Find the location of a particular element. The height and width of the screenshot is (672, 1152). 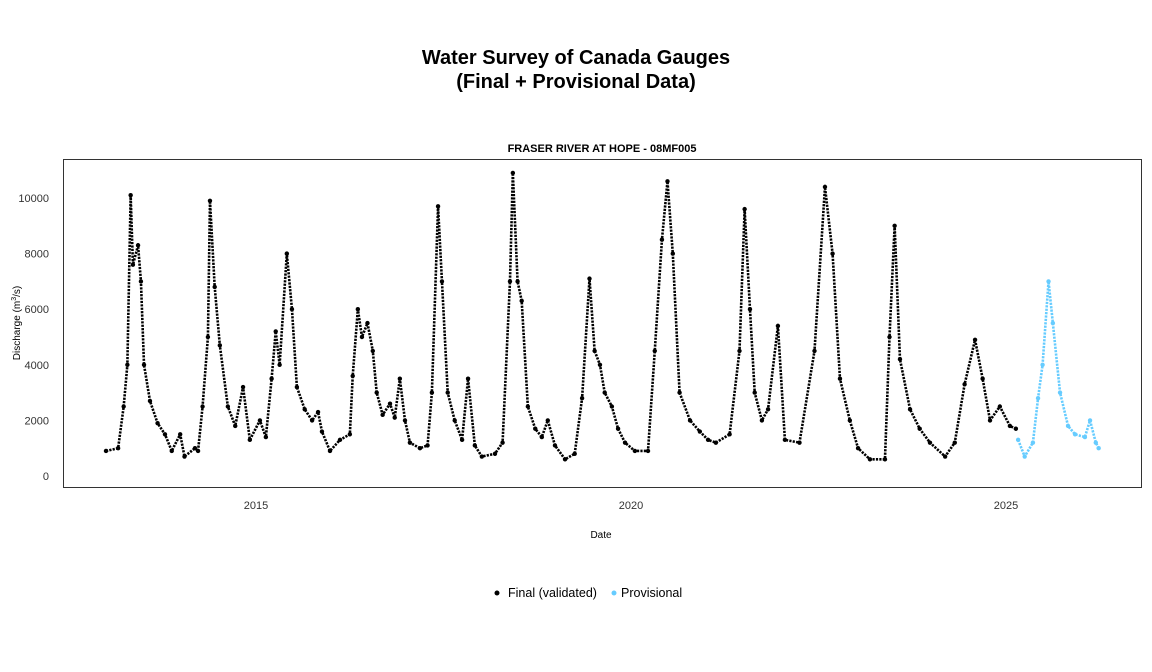

legend-label-provisional: Provisional is located at coordinates (651, 593).